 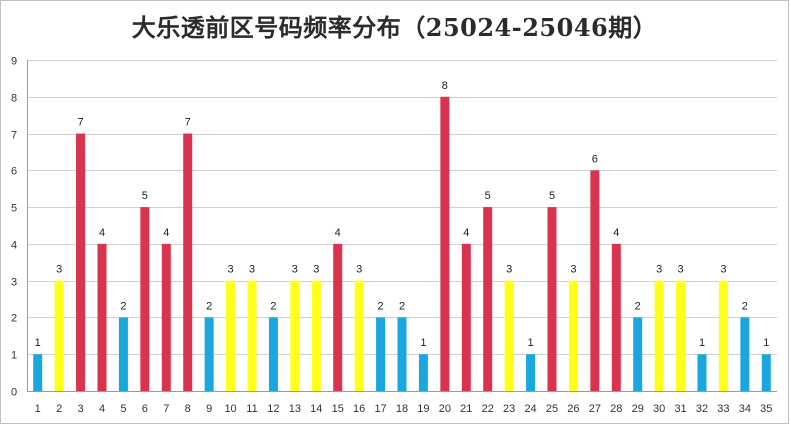 What do you see at coordinates (14, 356) in the screenshot?
I see `y-tick-label: 1` at bounding box center [14, 356].